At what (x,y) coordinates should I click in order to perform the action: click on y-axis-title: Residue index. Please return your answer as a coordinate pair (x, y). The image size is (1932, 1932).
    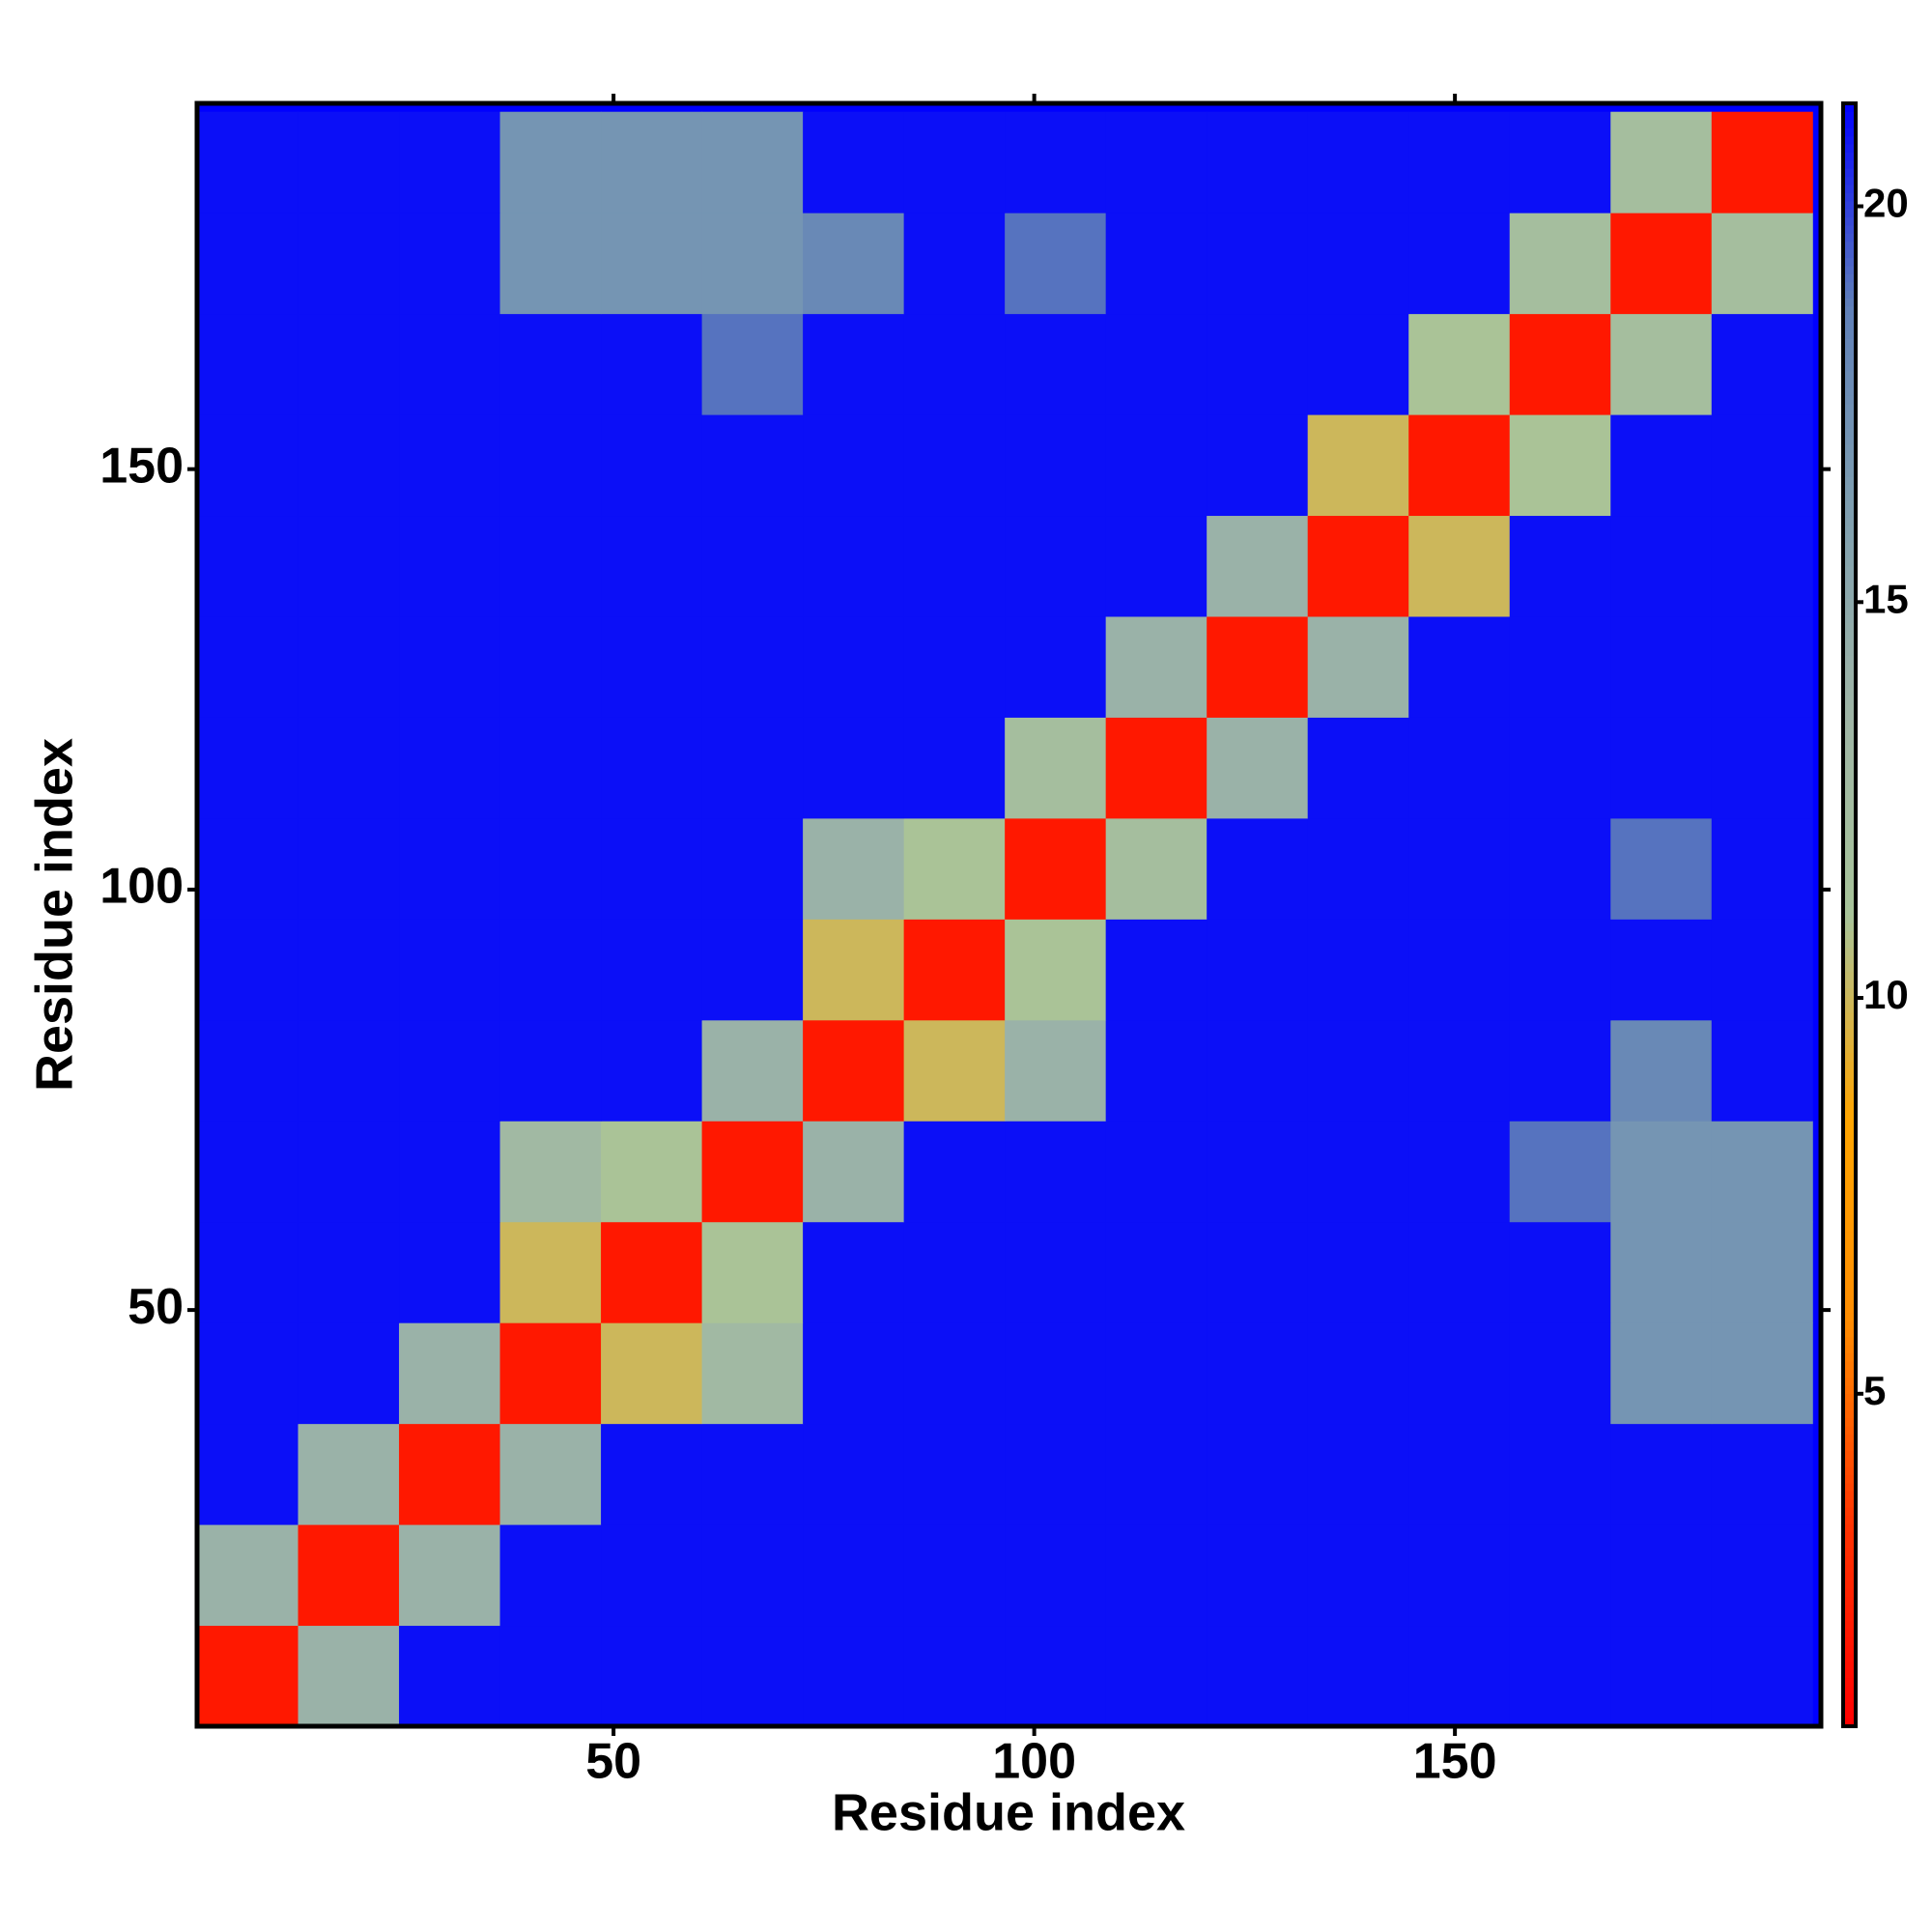
    Looking at the image, I should click on (54, 915).